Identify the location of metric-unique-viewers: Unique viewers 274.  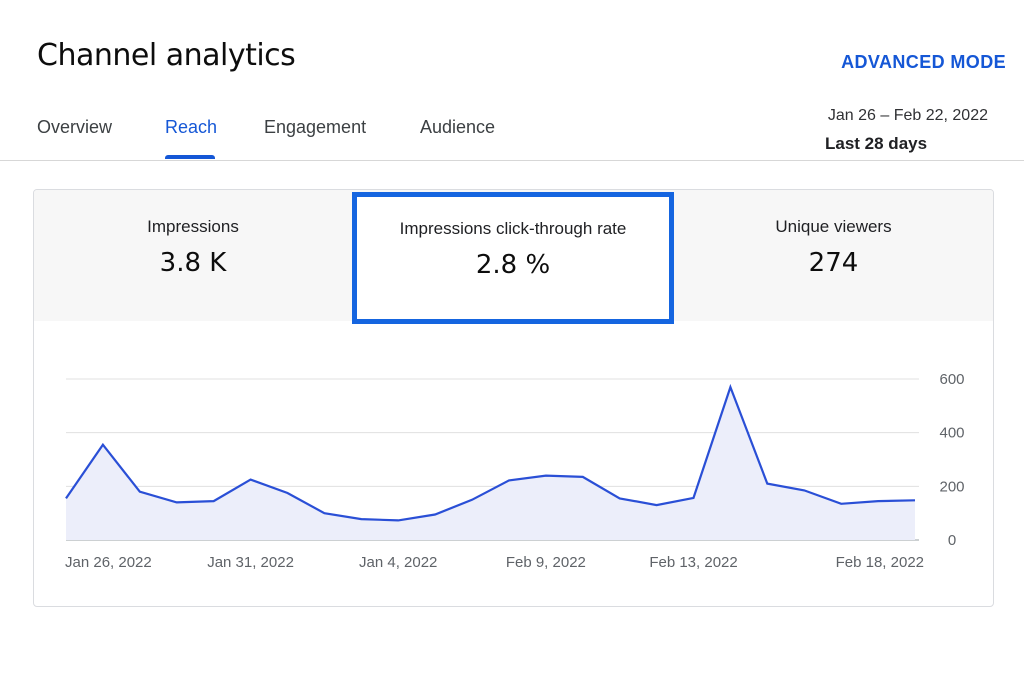
(833, 255).